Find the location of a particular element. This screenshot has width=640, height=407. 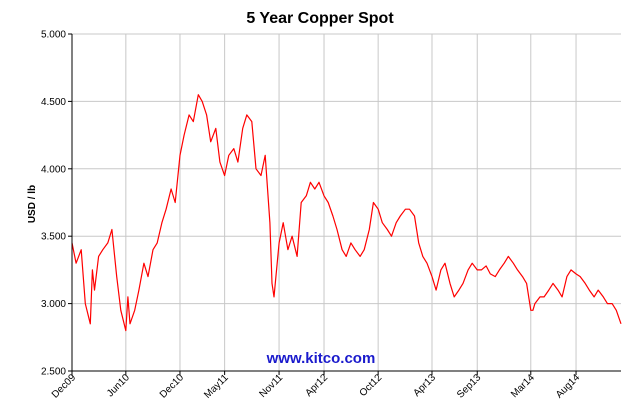

x-tick-label: Jun10 is located at coordinates (118, 385).